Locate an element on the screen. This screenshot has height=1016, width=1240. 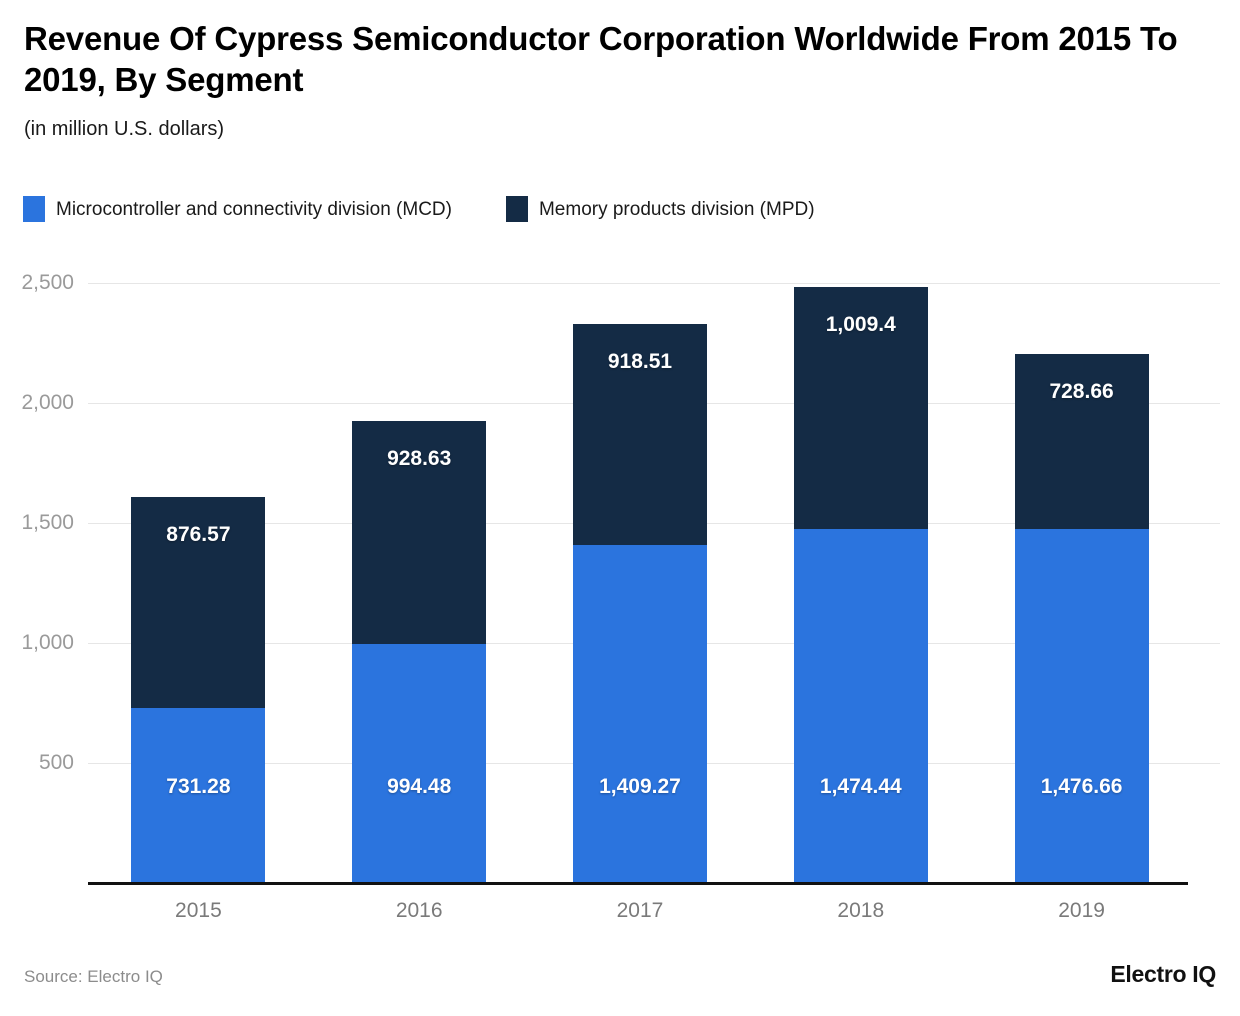
bar-value-label: 1,476.66 is located at coordinates (1081, 786).